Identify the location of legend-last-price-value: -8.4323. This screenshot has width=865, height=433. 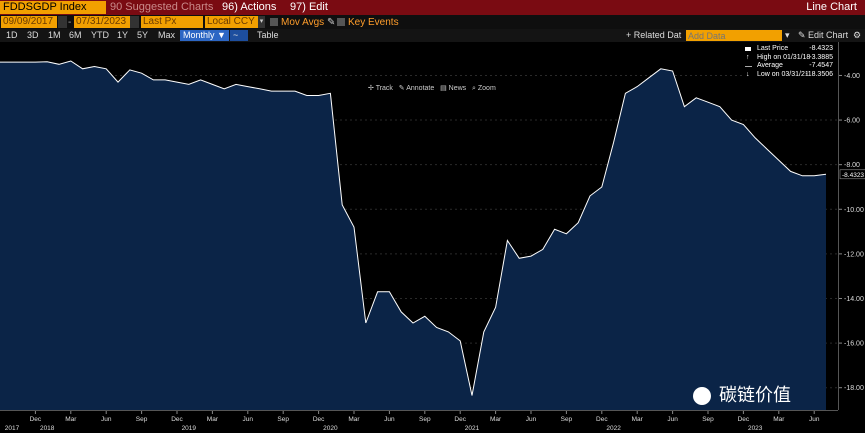
(821, 48).